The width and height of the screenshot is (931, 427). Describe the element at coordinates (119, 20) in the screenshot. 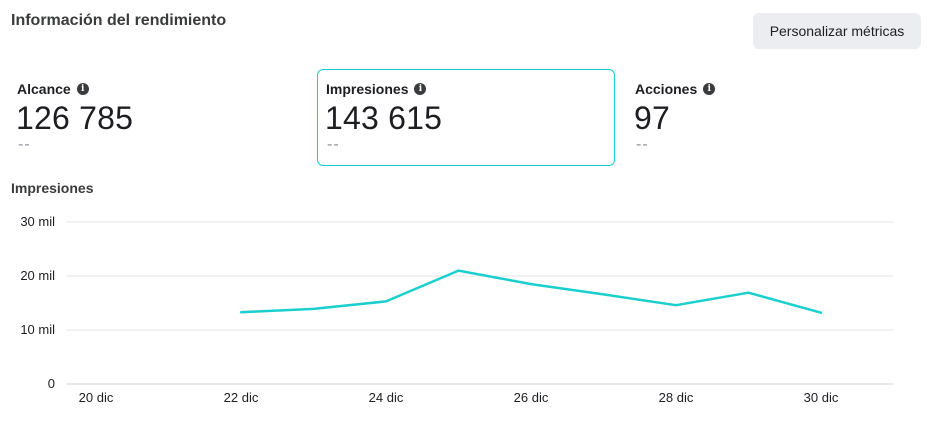

I see `page-title: Información del rendimiento` at that location.